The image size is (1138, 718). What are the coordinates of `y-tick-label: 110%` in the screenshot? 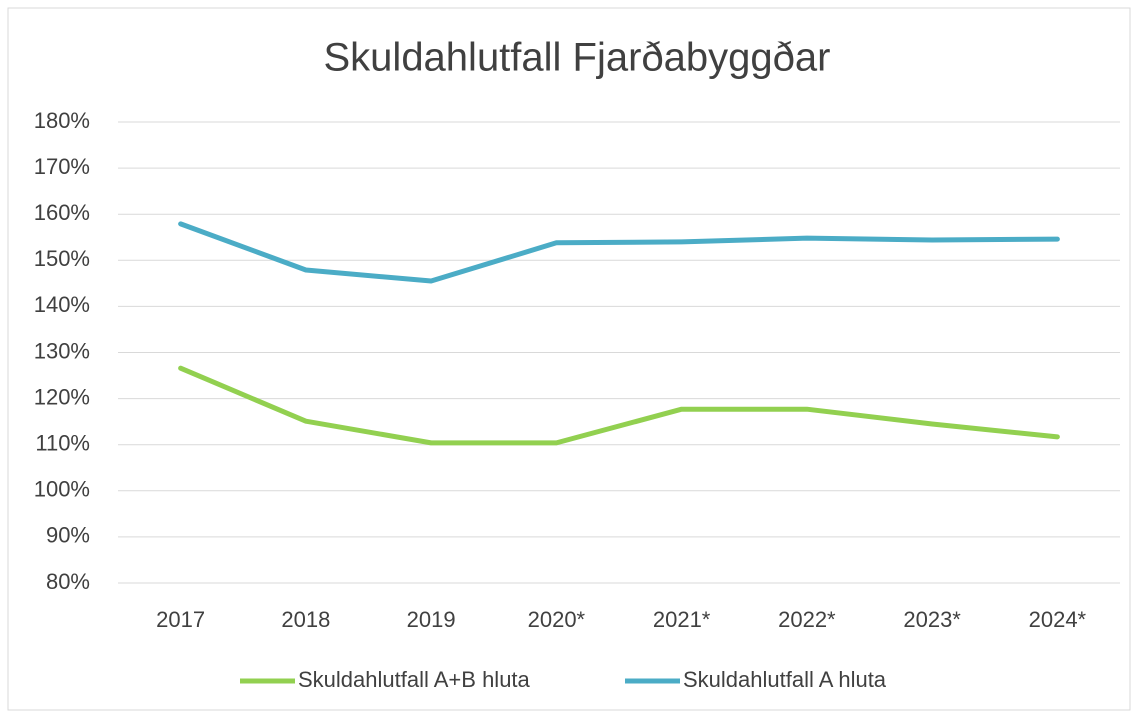 It's located at (62, 443).